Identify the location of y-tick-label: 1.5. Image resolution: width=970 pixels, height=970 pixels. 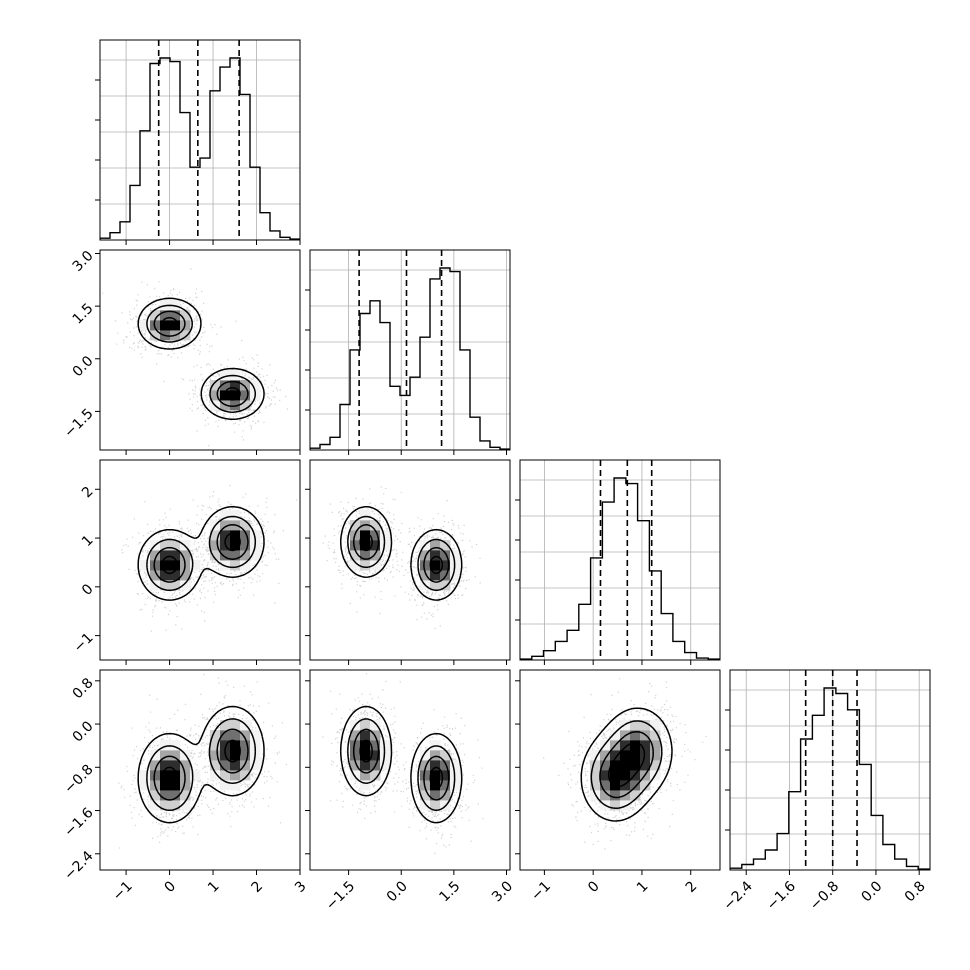
(83, 313).